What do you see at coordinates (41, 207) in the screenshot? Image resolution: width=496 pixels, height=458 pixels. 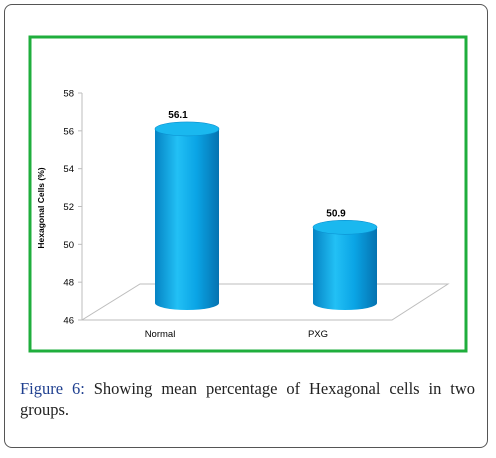 I see `y-axis-label: Hexagonal Cells (%)` at bounding box center [41, 207].